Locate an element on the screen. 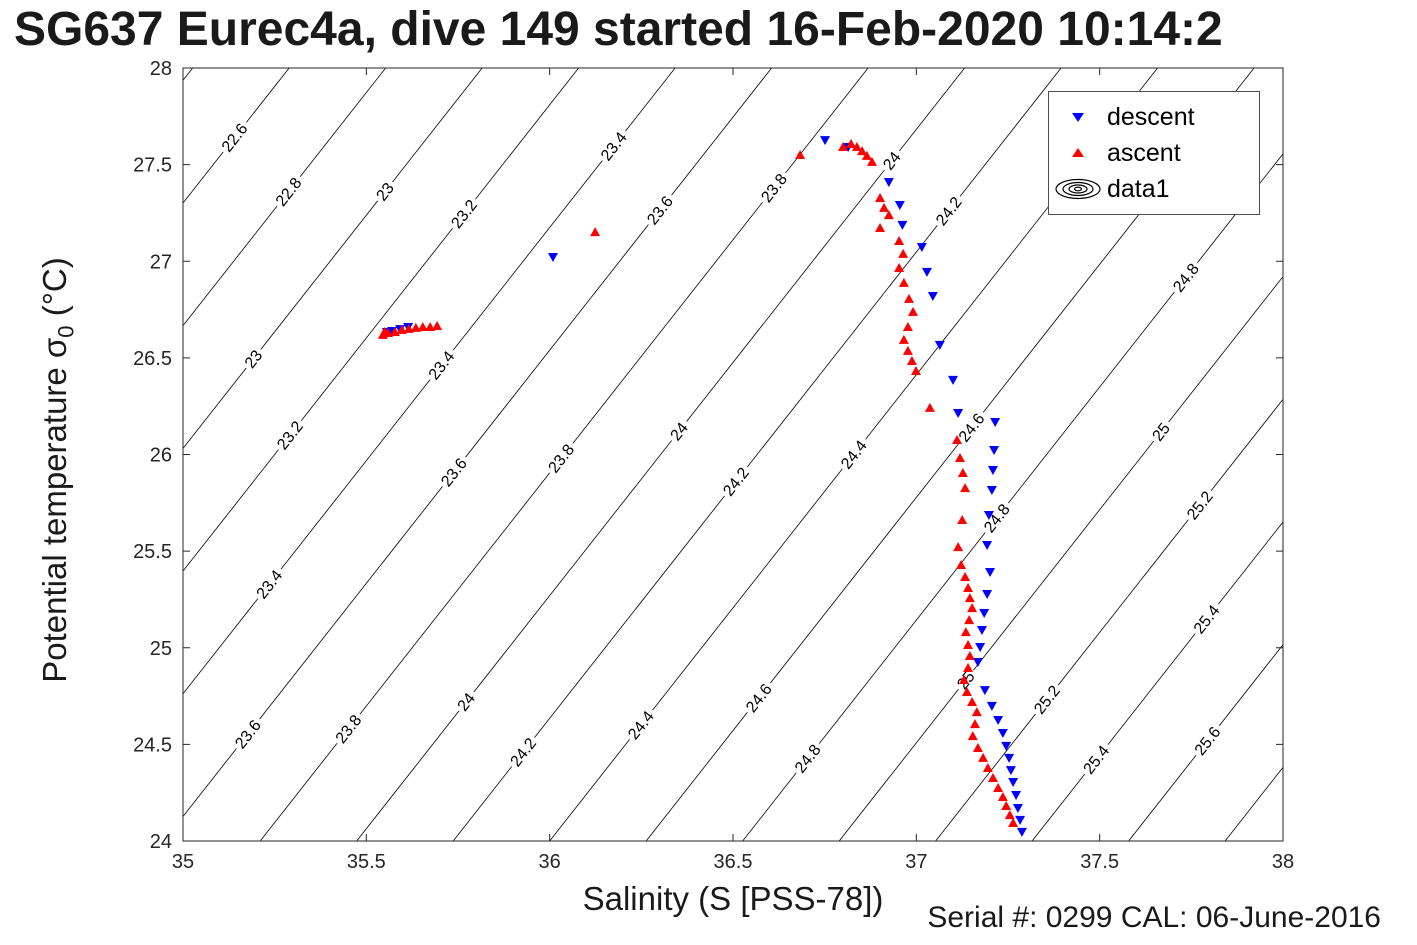  contour-label: 25 is located at coordinates (1162, 432).